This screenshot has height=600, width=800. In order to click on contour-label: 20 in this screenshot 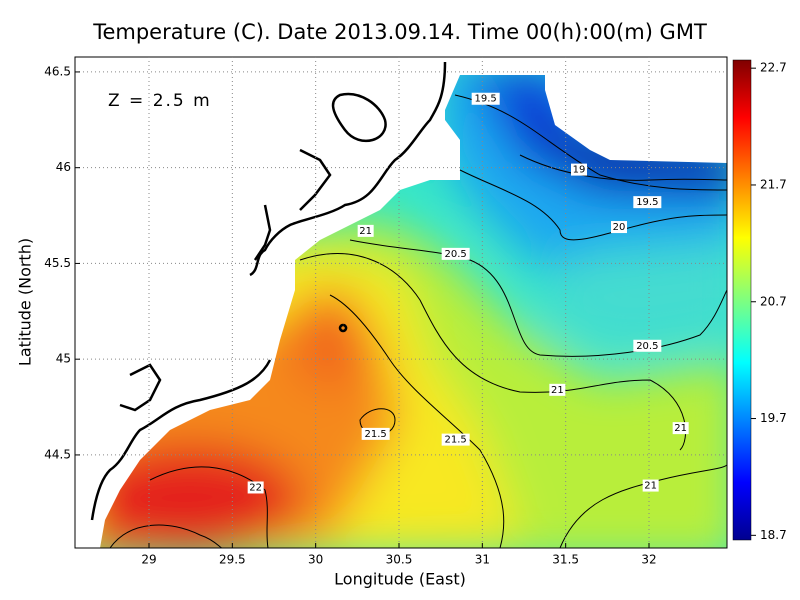, I will do `click(619, 227)`.